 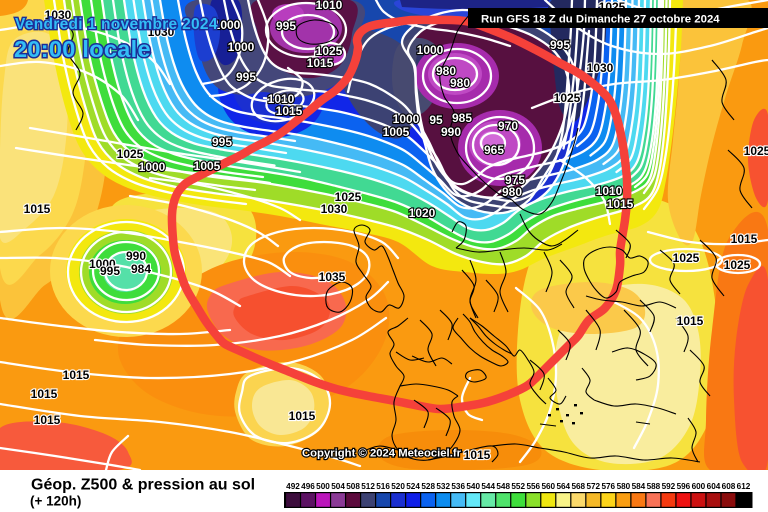 I want to click on svg-text: 552, so click(x=518, y=486).